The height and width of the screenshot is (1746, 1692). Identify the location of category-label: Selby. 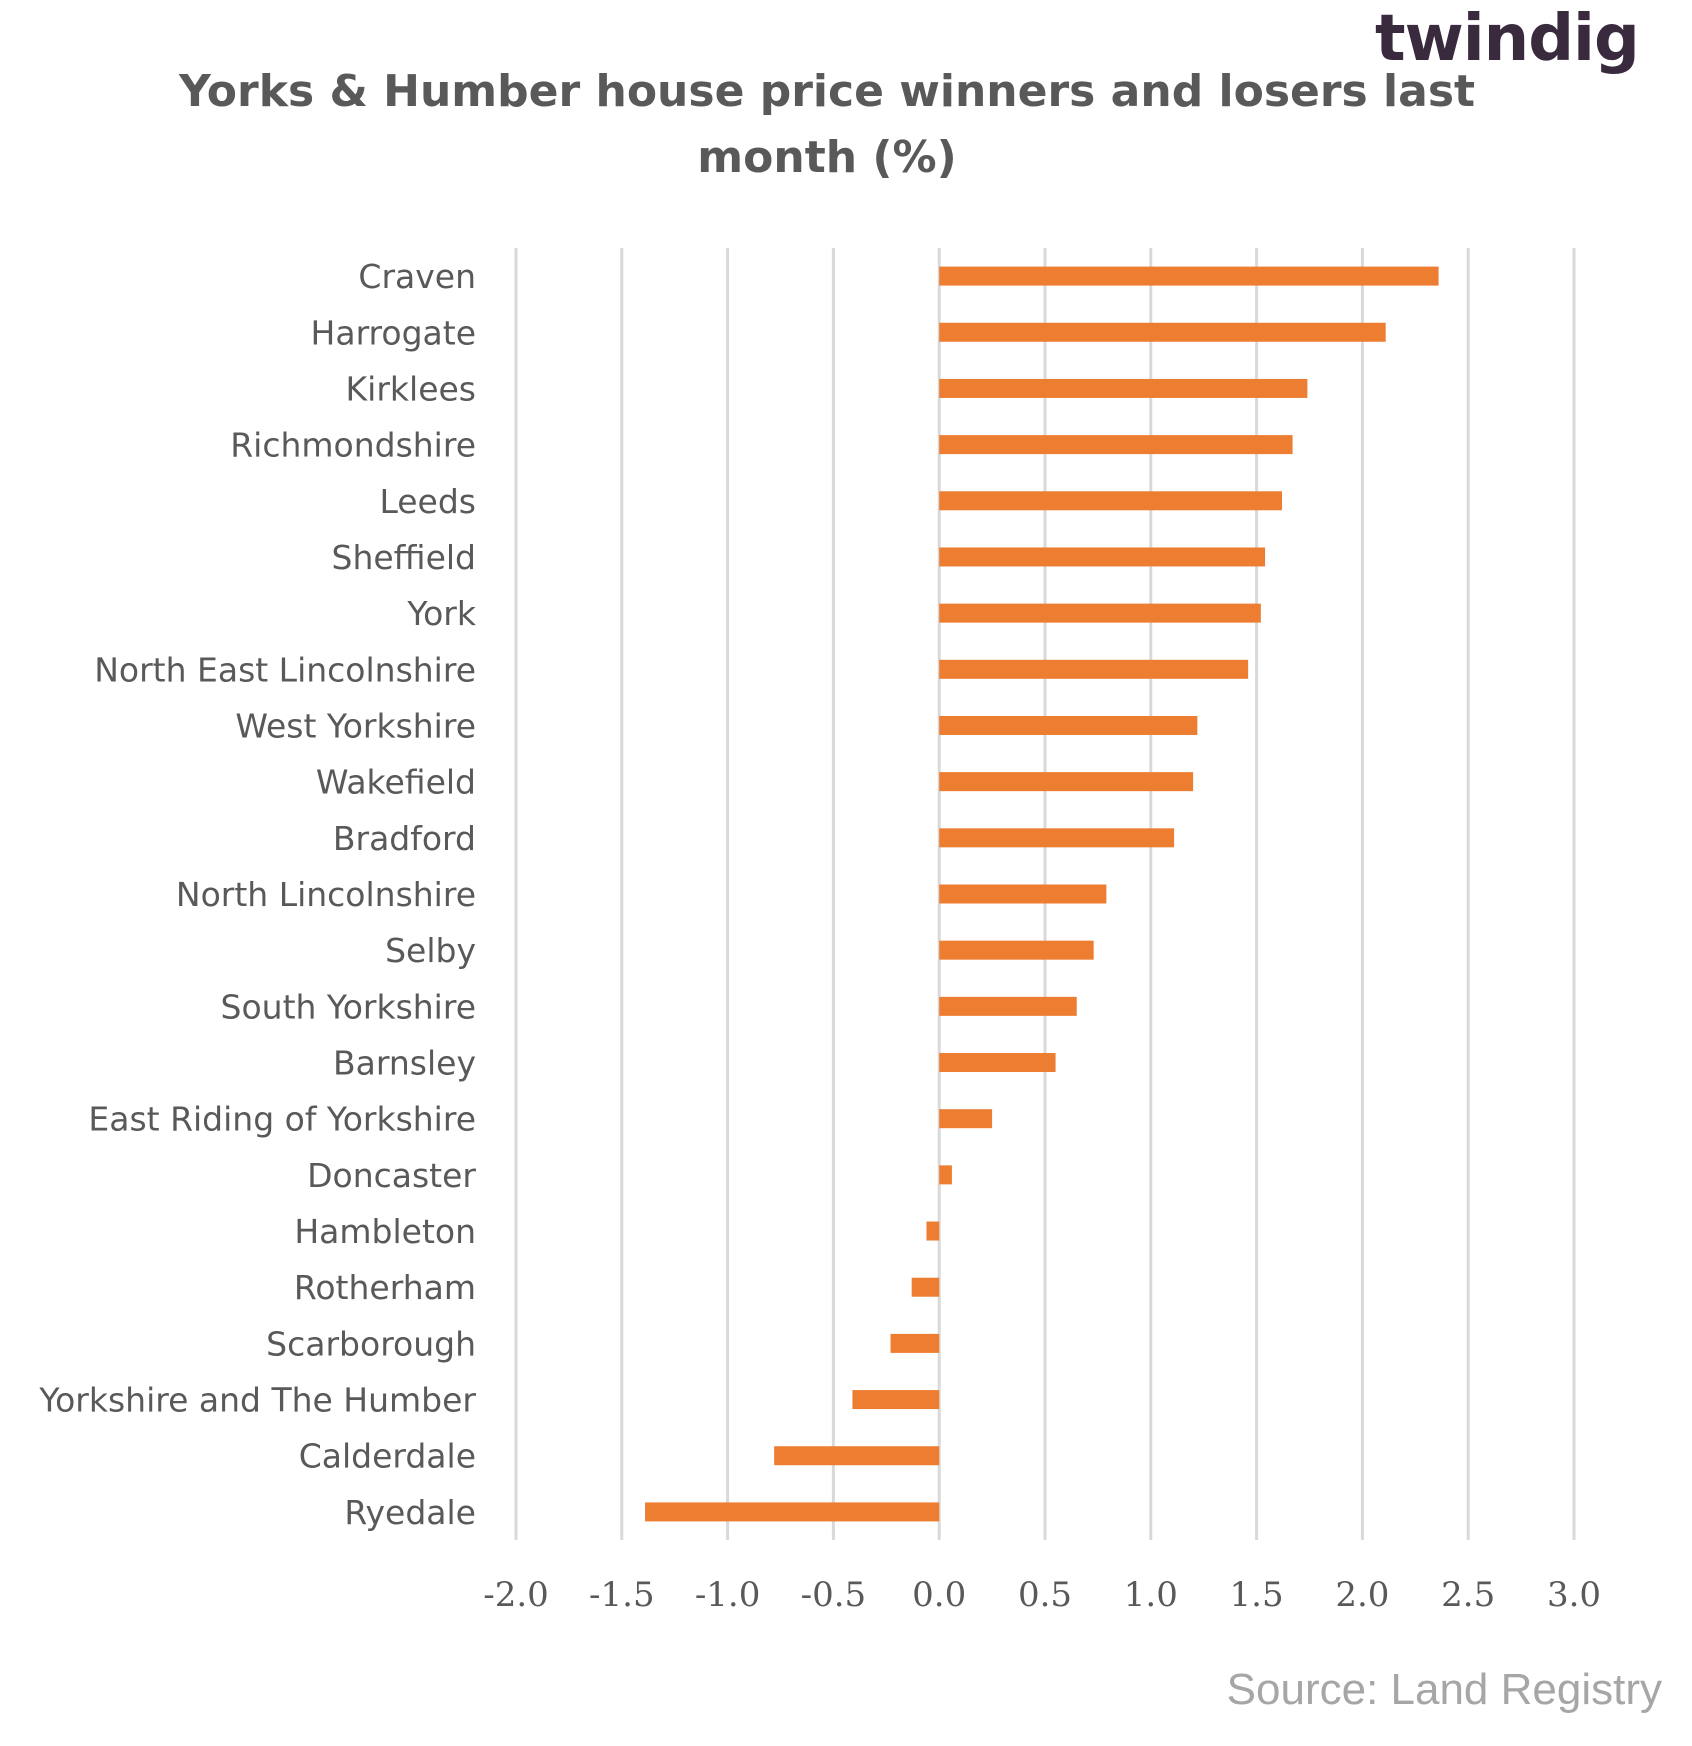
(430, 950).